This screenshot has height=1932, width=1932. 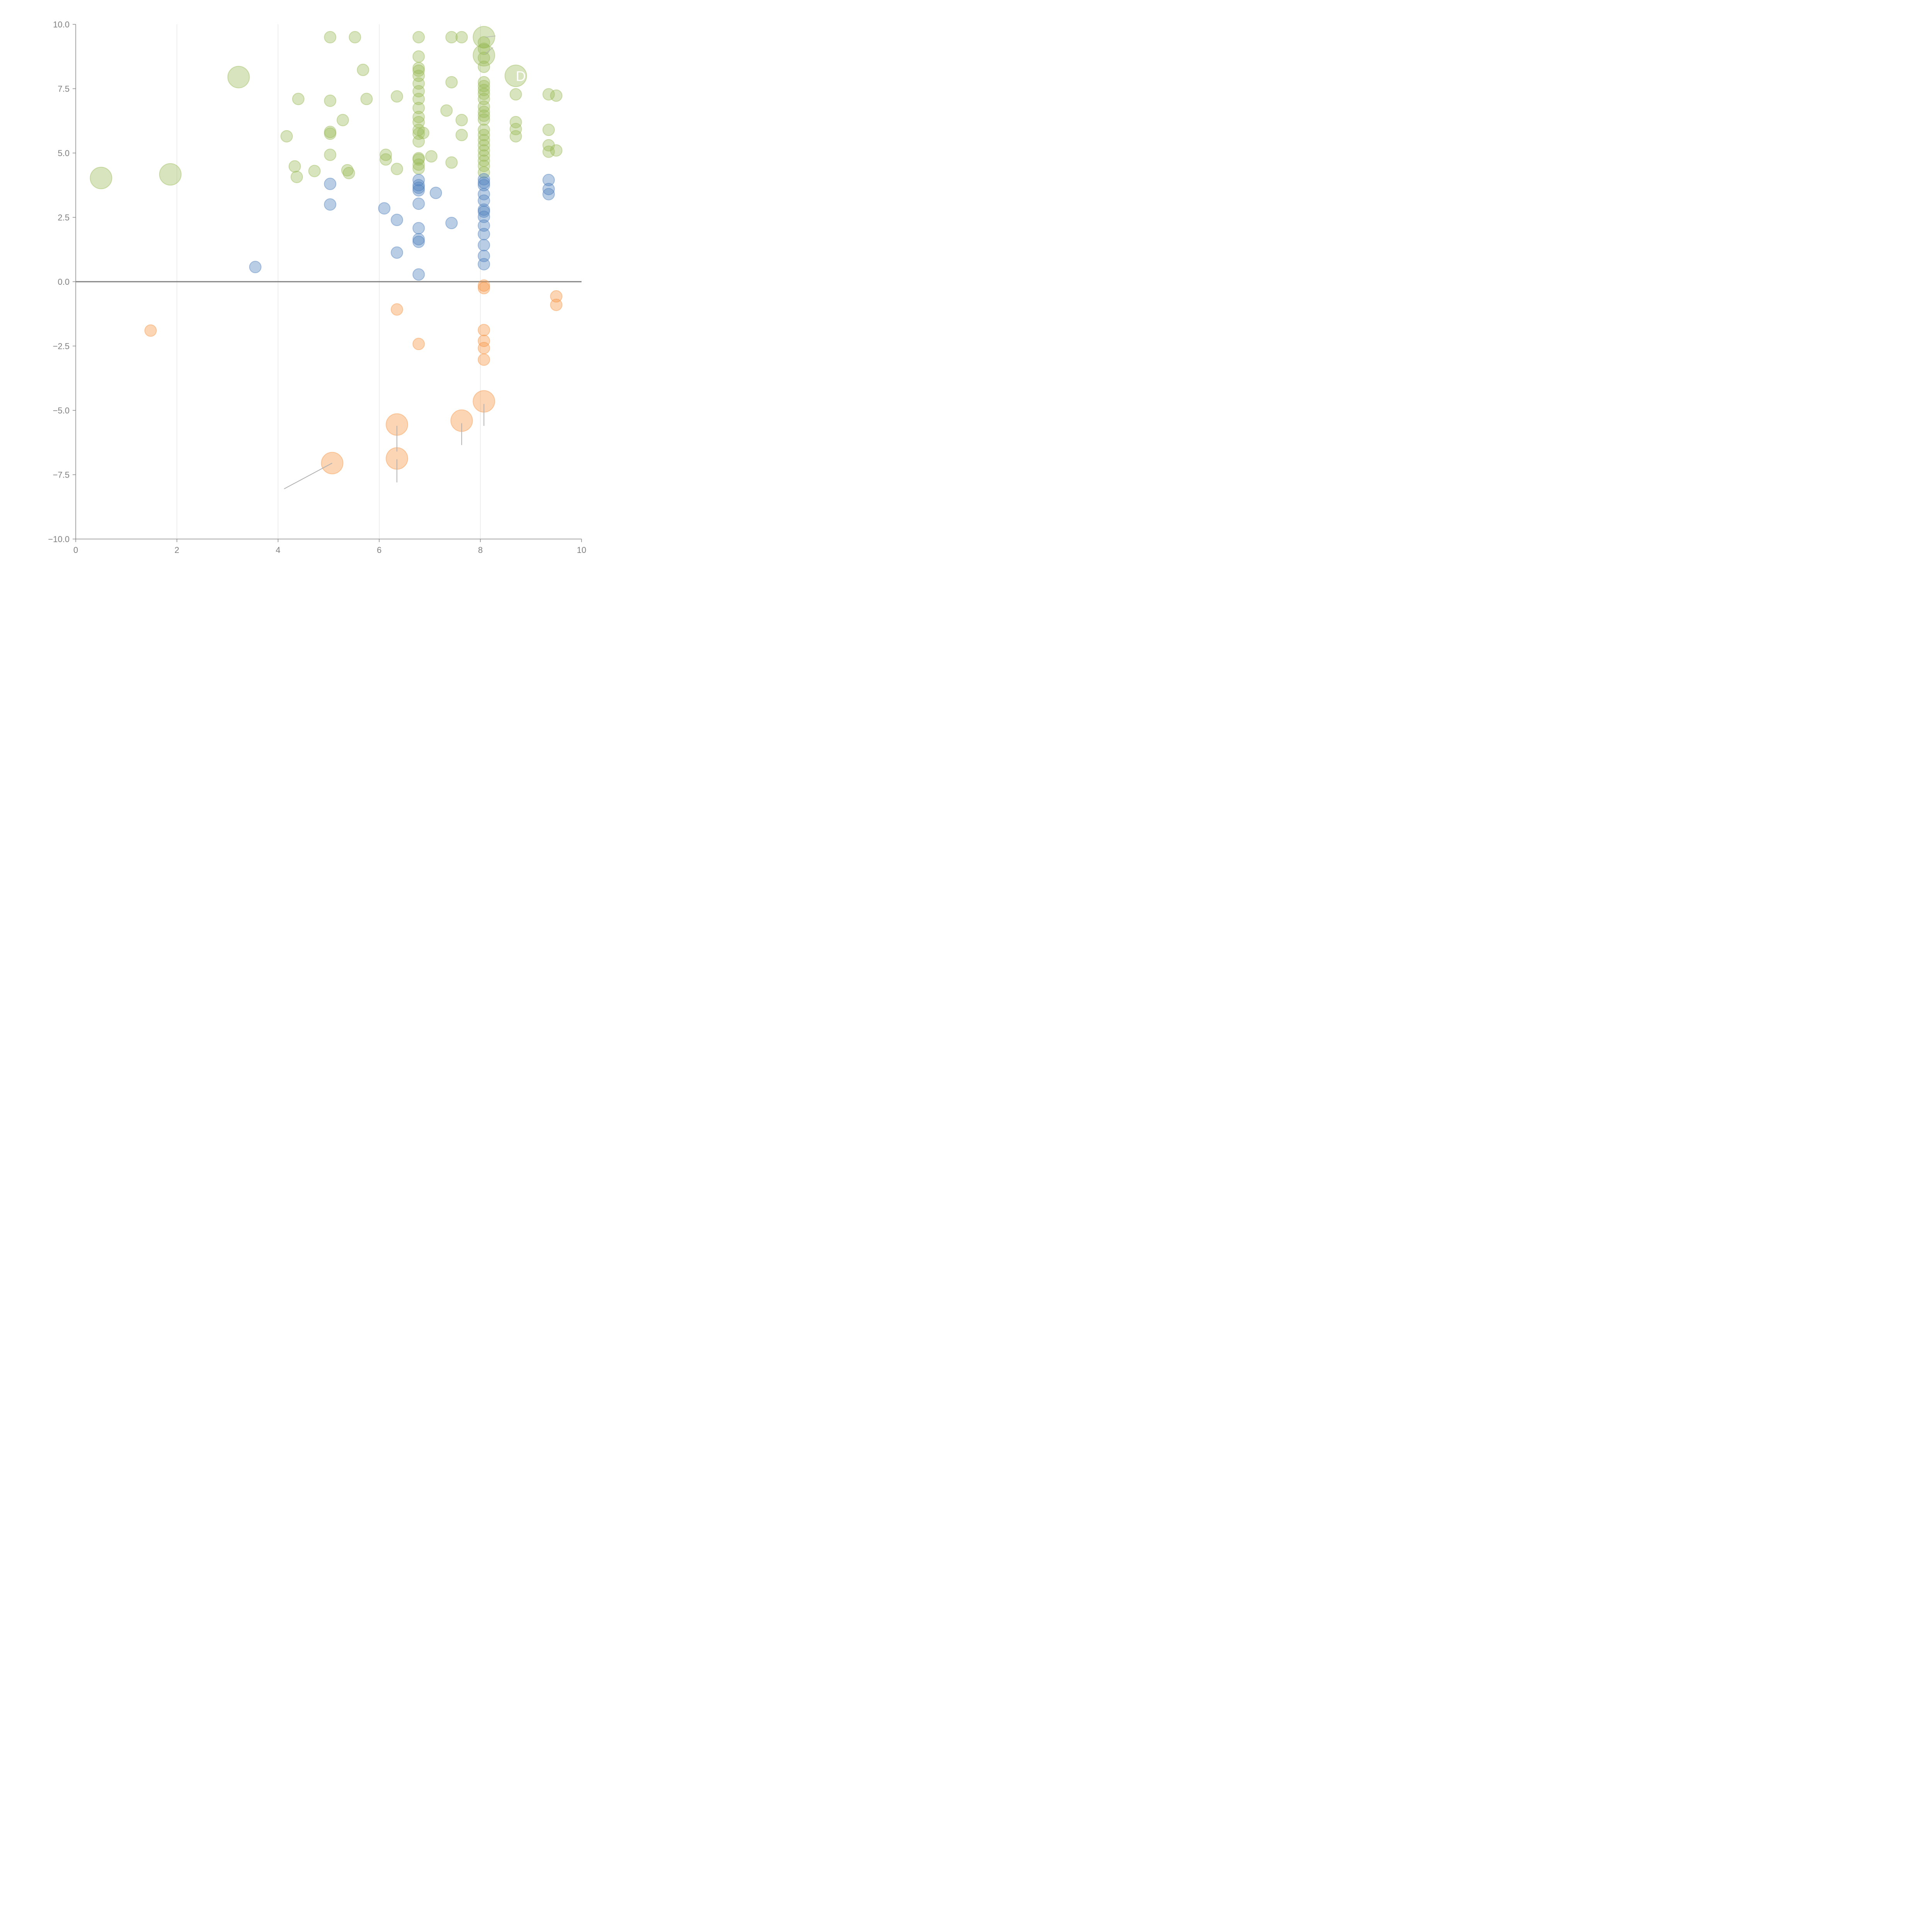 What do you see at coordinates (353, 376) in the screenshot?
I see `series-orange` at bounding box center [353, 376].